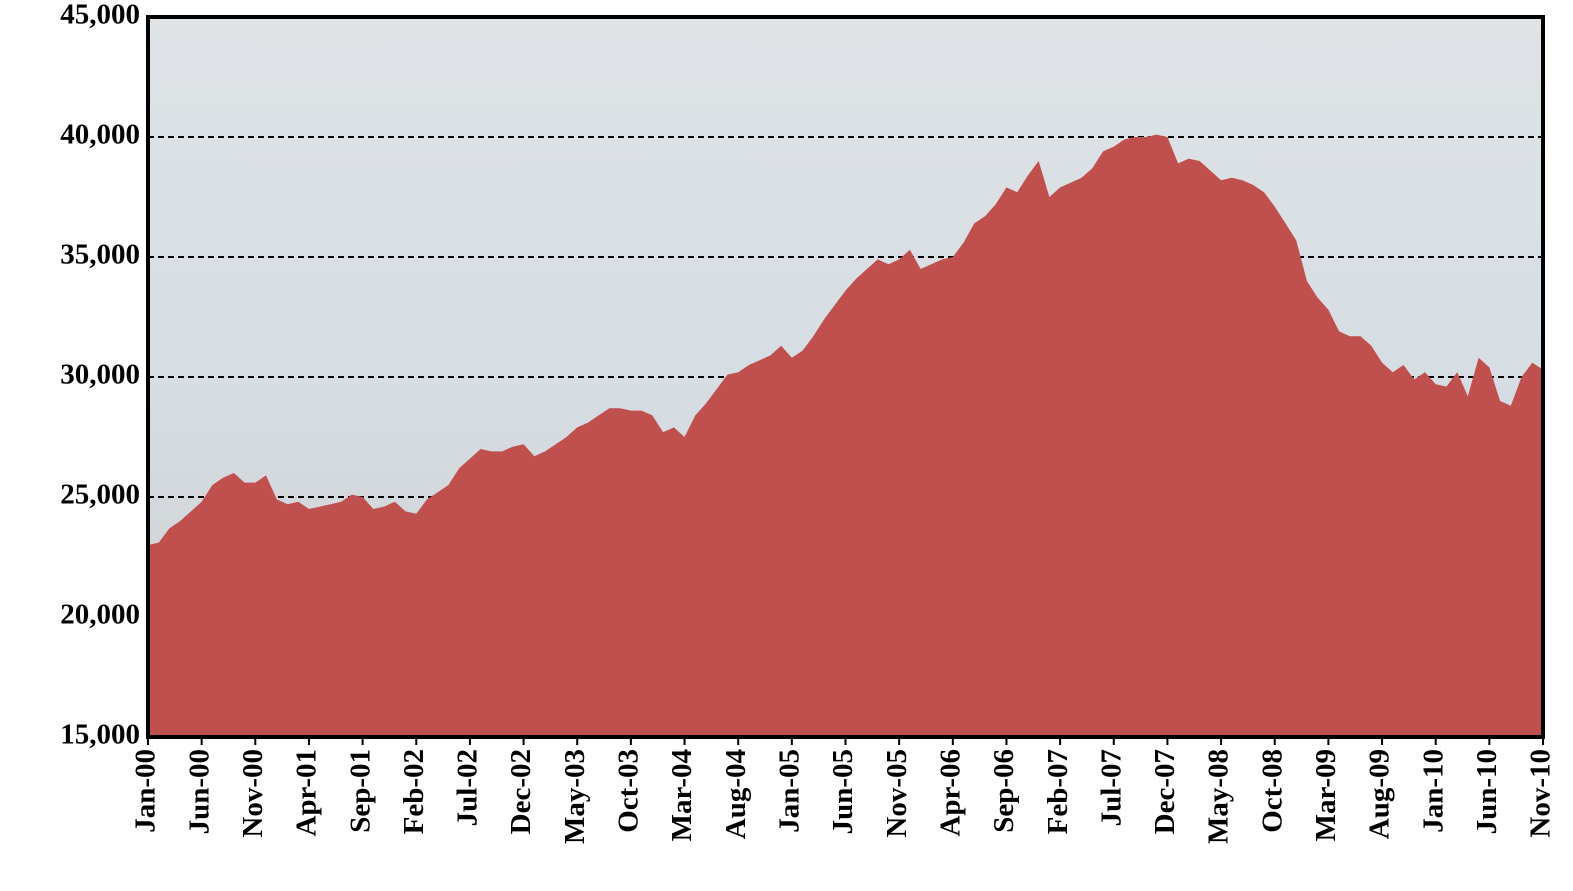 The height and width of the screenshot is (891, 1573). What do you see at coordinates (100, 375) in the screenshot?
I see `y-tick-label: 30,000` at bounding box center [100, 375].